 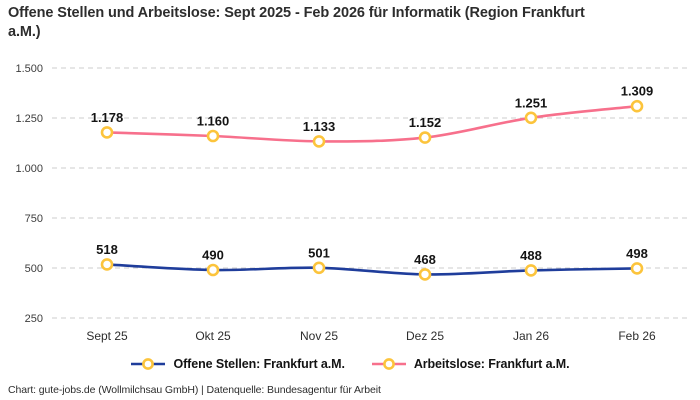 What do you see at coordinates (637, 253) in the screenshot?
I see `data-point-label: 498` at bounding box center [637, 253].